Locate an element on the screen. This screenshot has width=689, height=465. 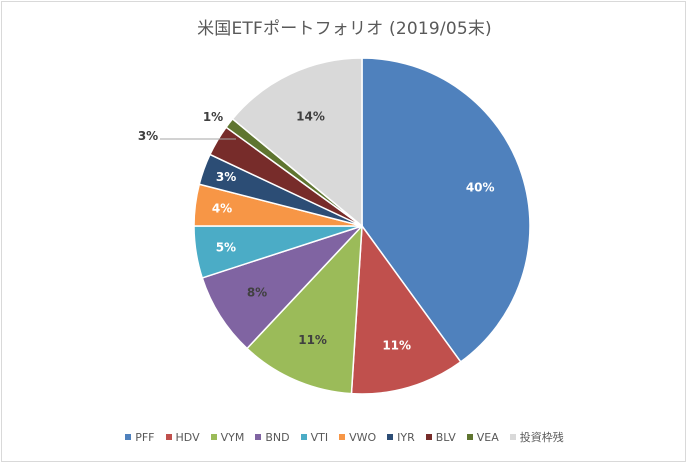
chart-title: 米国ETFポートフォリオ (2019/05末) is located at coordinates (344, 29).